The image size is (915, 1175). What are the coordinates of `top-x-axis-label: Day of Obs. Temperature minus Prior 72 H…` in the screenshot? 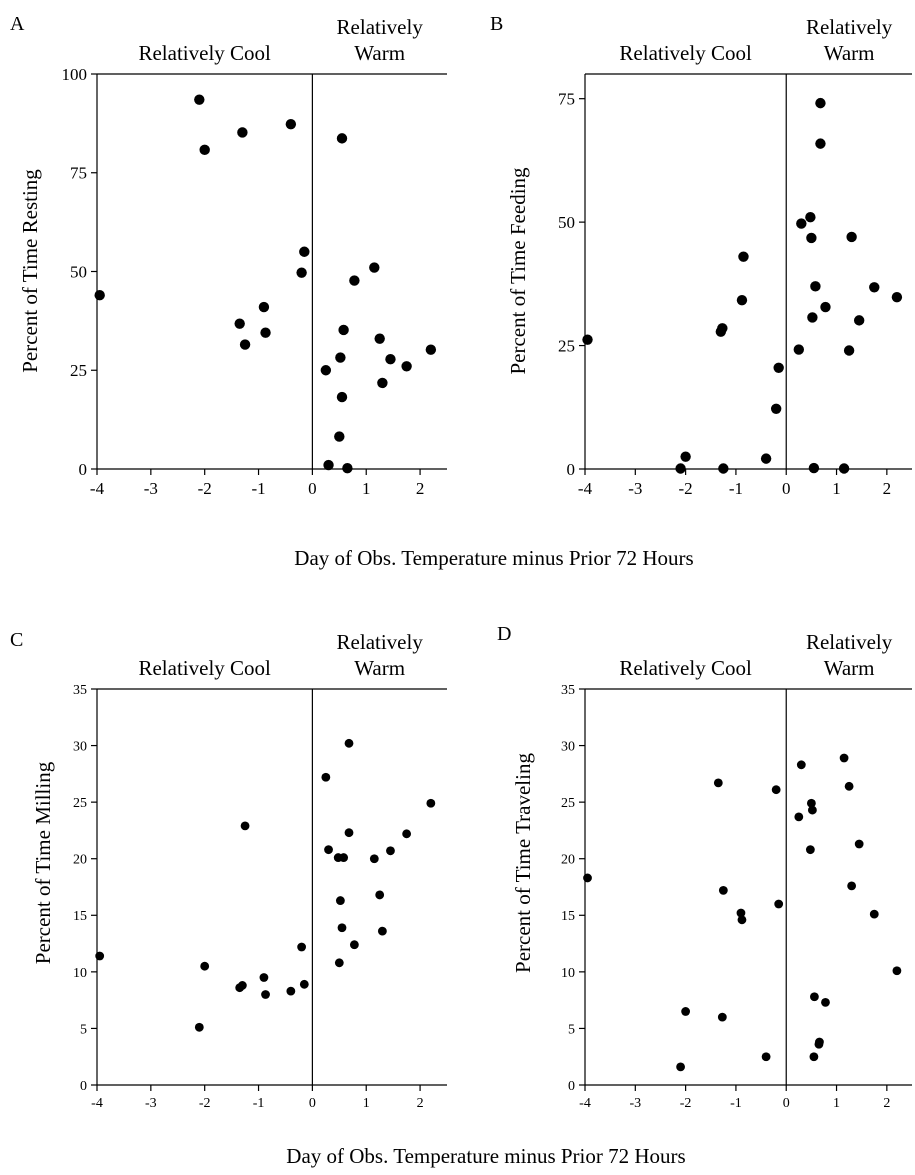 It's located at (493, 558).